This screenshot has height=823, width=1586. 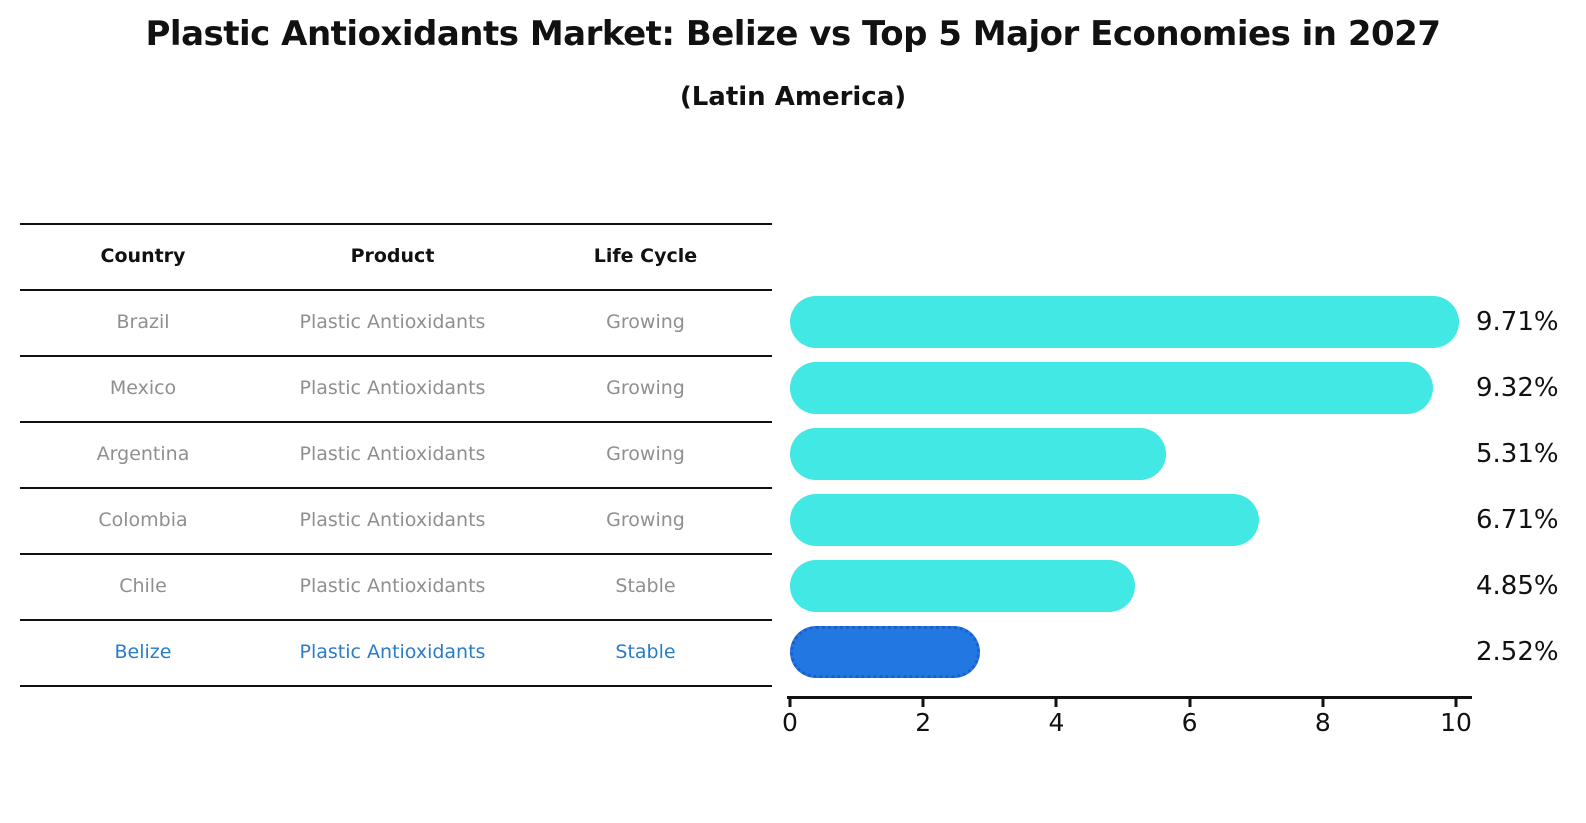 What do you see at coordinates (645, 256) in the screenshot?
I see `col-header-life-cycle: Life Cycle` at bounding box center [645, 256].